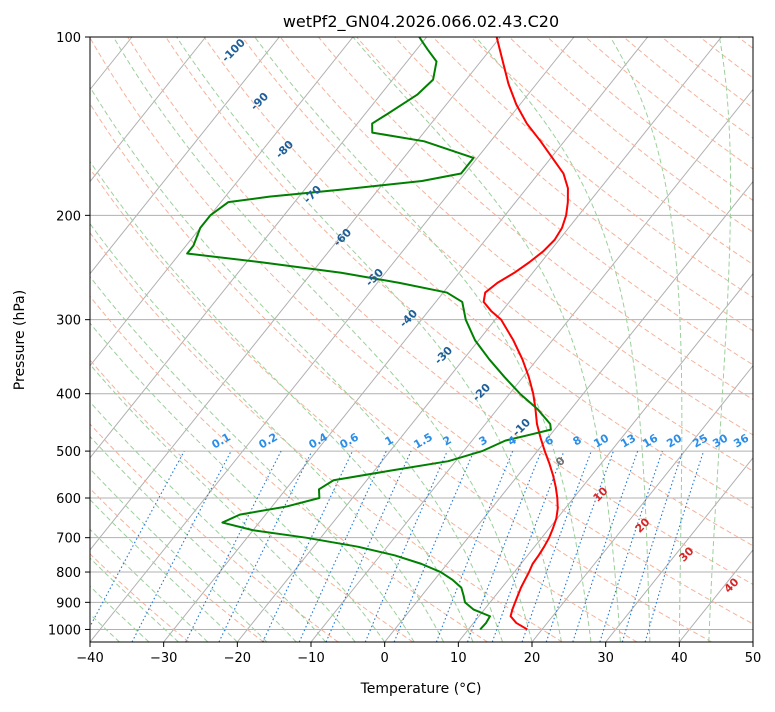 Image resolution: width=775 pixels, height=712 pixels. What do you see at coordinates (458, 658) in the screenshot?
I see `x-tick-label: 10` at bounding box center [458, 658].